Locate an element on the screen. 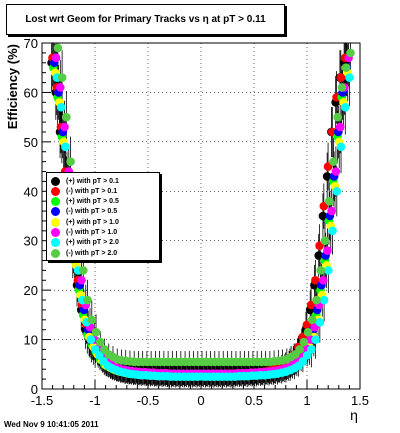 The width and height of the screenshot is (400, 433). legend-entry: (-) with pT > 2.0 is located at coordinates (84, 253).